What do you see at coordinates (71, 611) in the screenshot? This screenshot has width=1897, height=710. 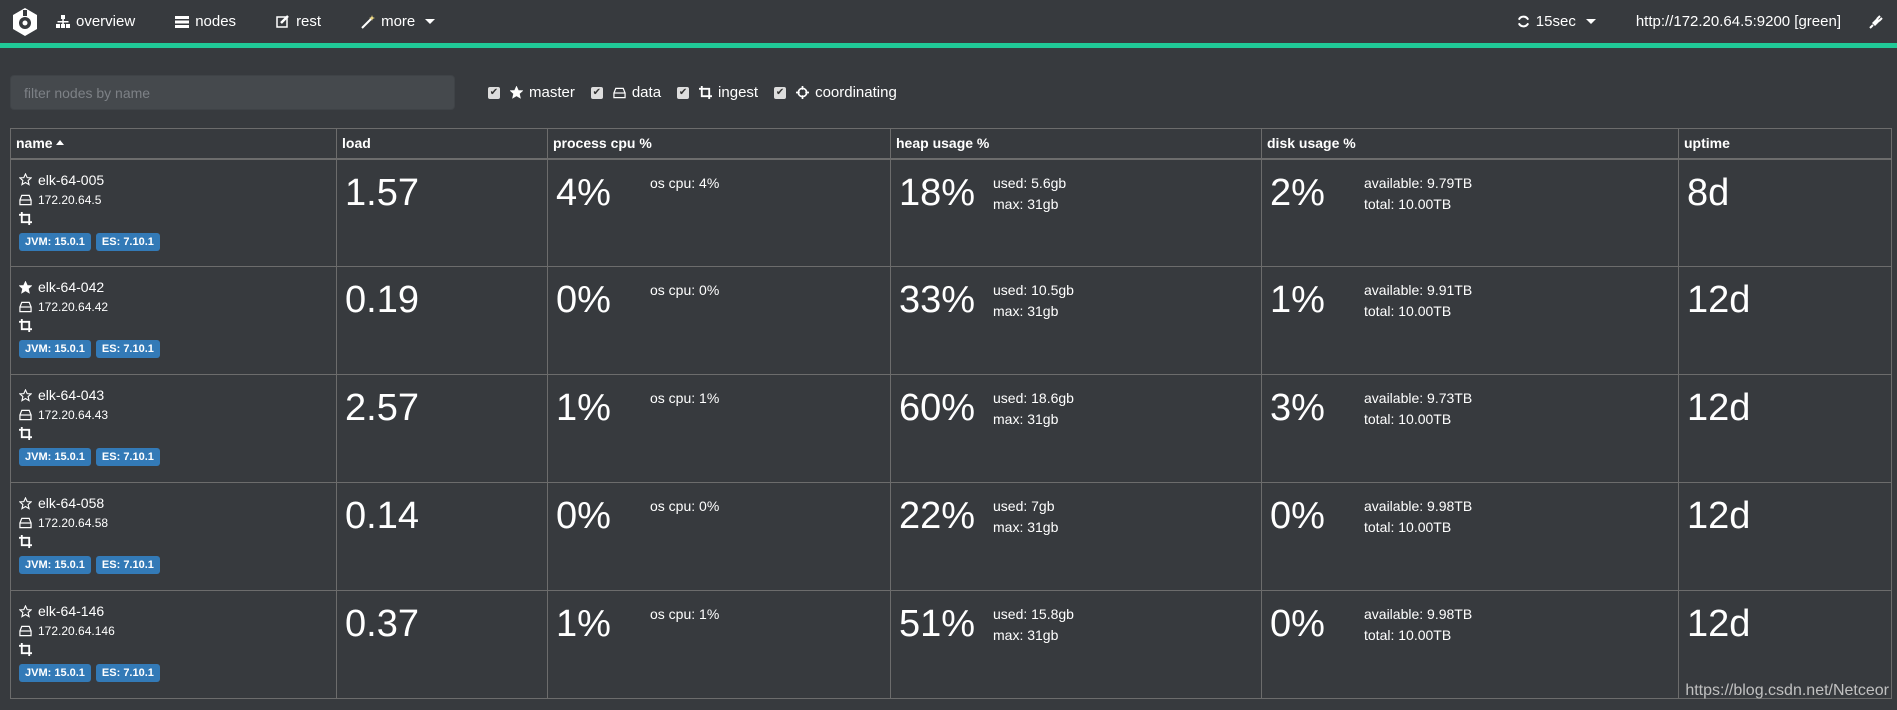 I see `node-name: elk-64-146` at bounding box center [71, 611].